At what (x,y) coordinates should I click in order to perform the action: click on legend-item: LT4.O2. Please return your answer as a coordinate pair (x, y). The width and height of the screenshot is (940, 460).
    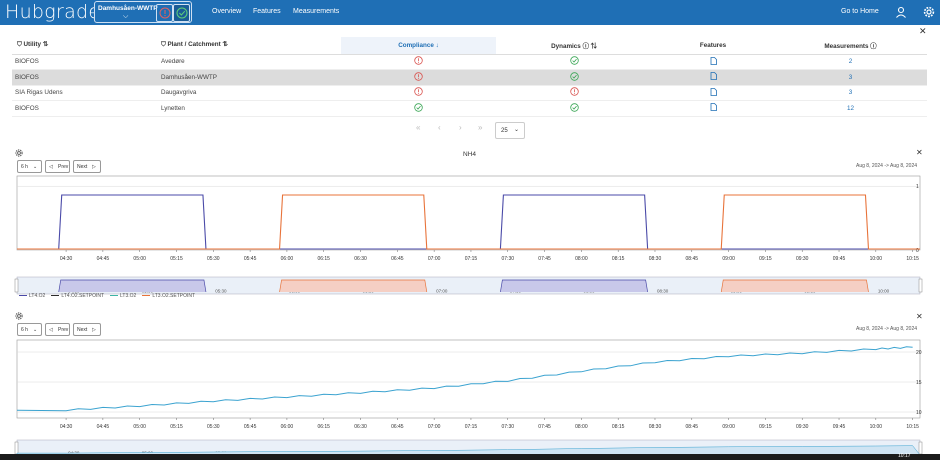
    Looking at the image, I should click on (32, 296).